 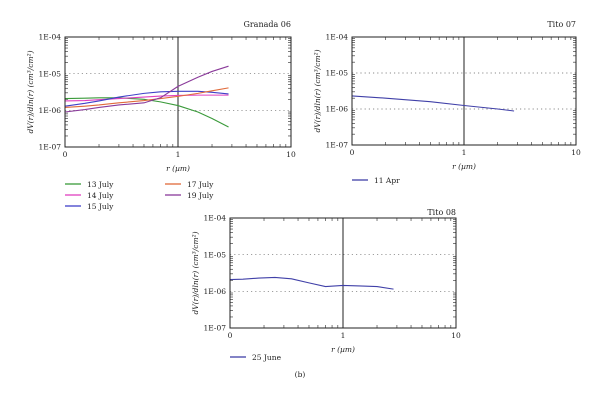 What do you see at coordinates (267, 24) in the screenshot?
I see `panel-title: Granada 06` at bounding box center [267, 24].